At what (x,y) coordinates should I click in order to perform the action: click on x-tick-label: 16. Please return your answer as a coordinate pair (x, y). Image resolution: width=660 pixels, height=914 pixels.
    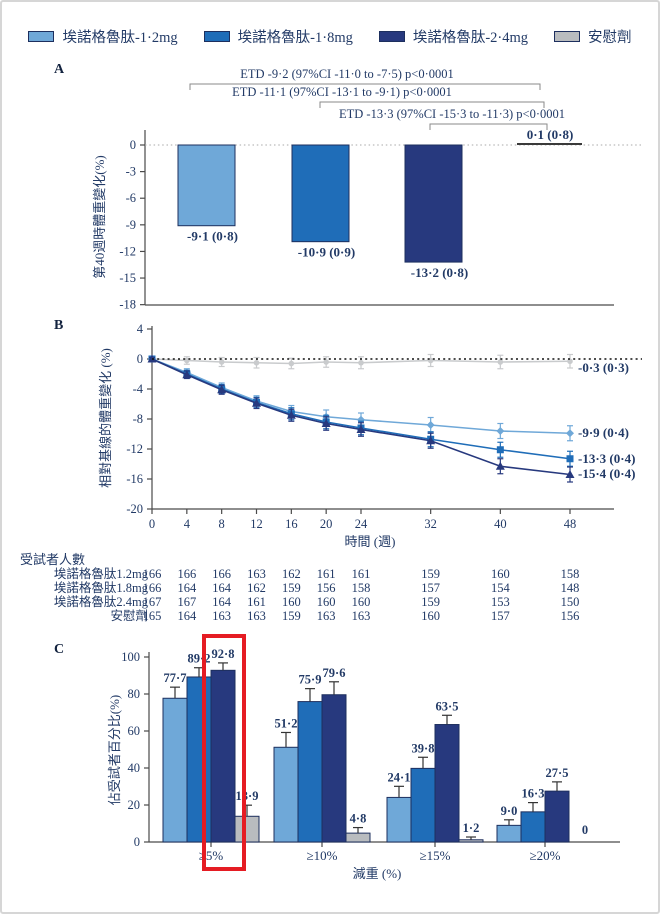
    Looking at the image, I should click on (291, 524).